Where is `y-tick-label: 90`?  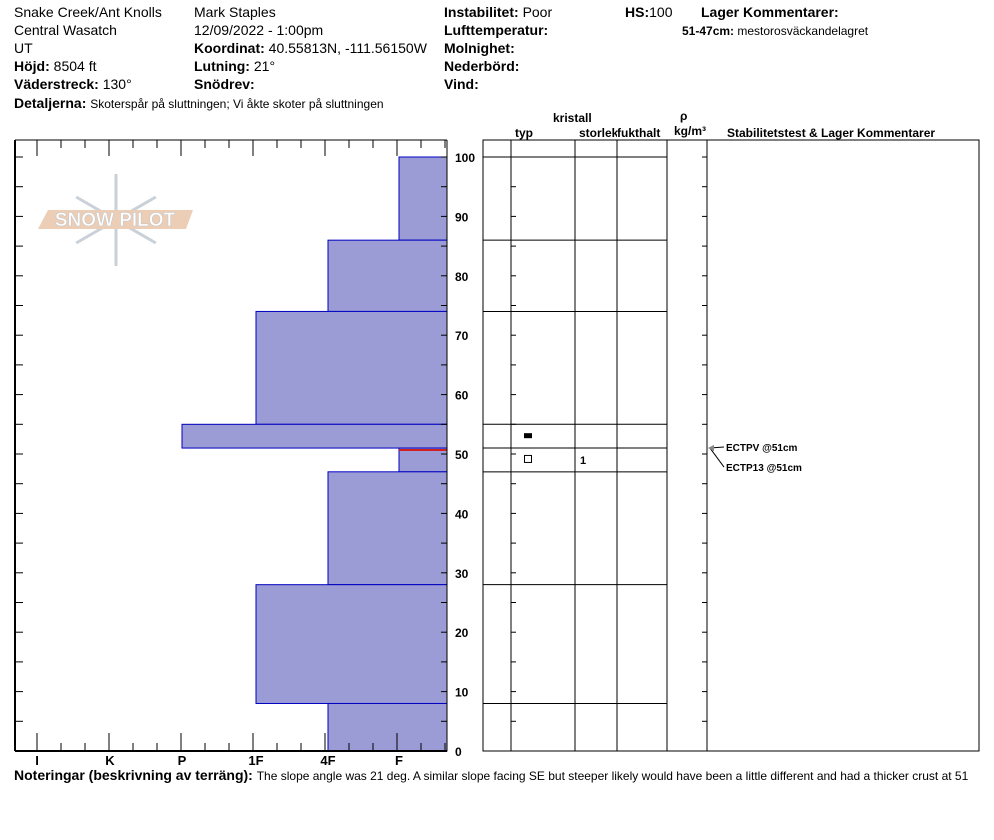 y-tick-label: 90 is located at coordinates (462, 217).